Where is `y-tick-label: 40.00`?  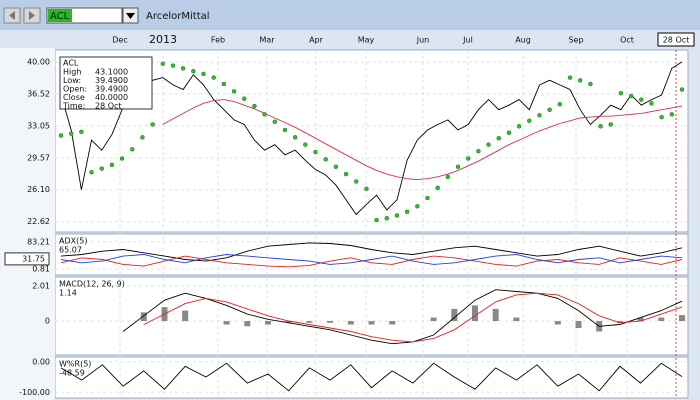 y-tick-label: 40.00 is located at coordinates (38, 61).